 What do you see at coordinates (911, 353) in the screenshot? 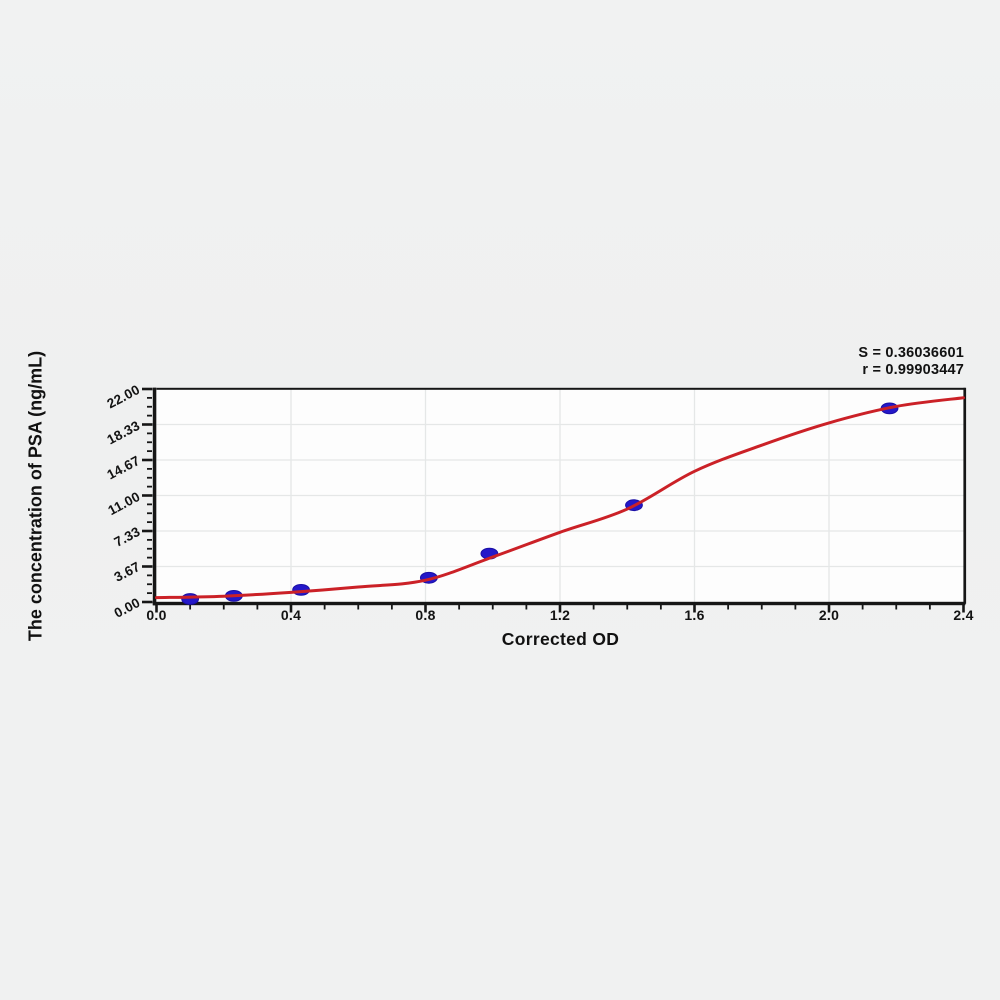
I see `stat-s-value: S = 0.36036601` at bounding box center [911, 353].